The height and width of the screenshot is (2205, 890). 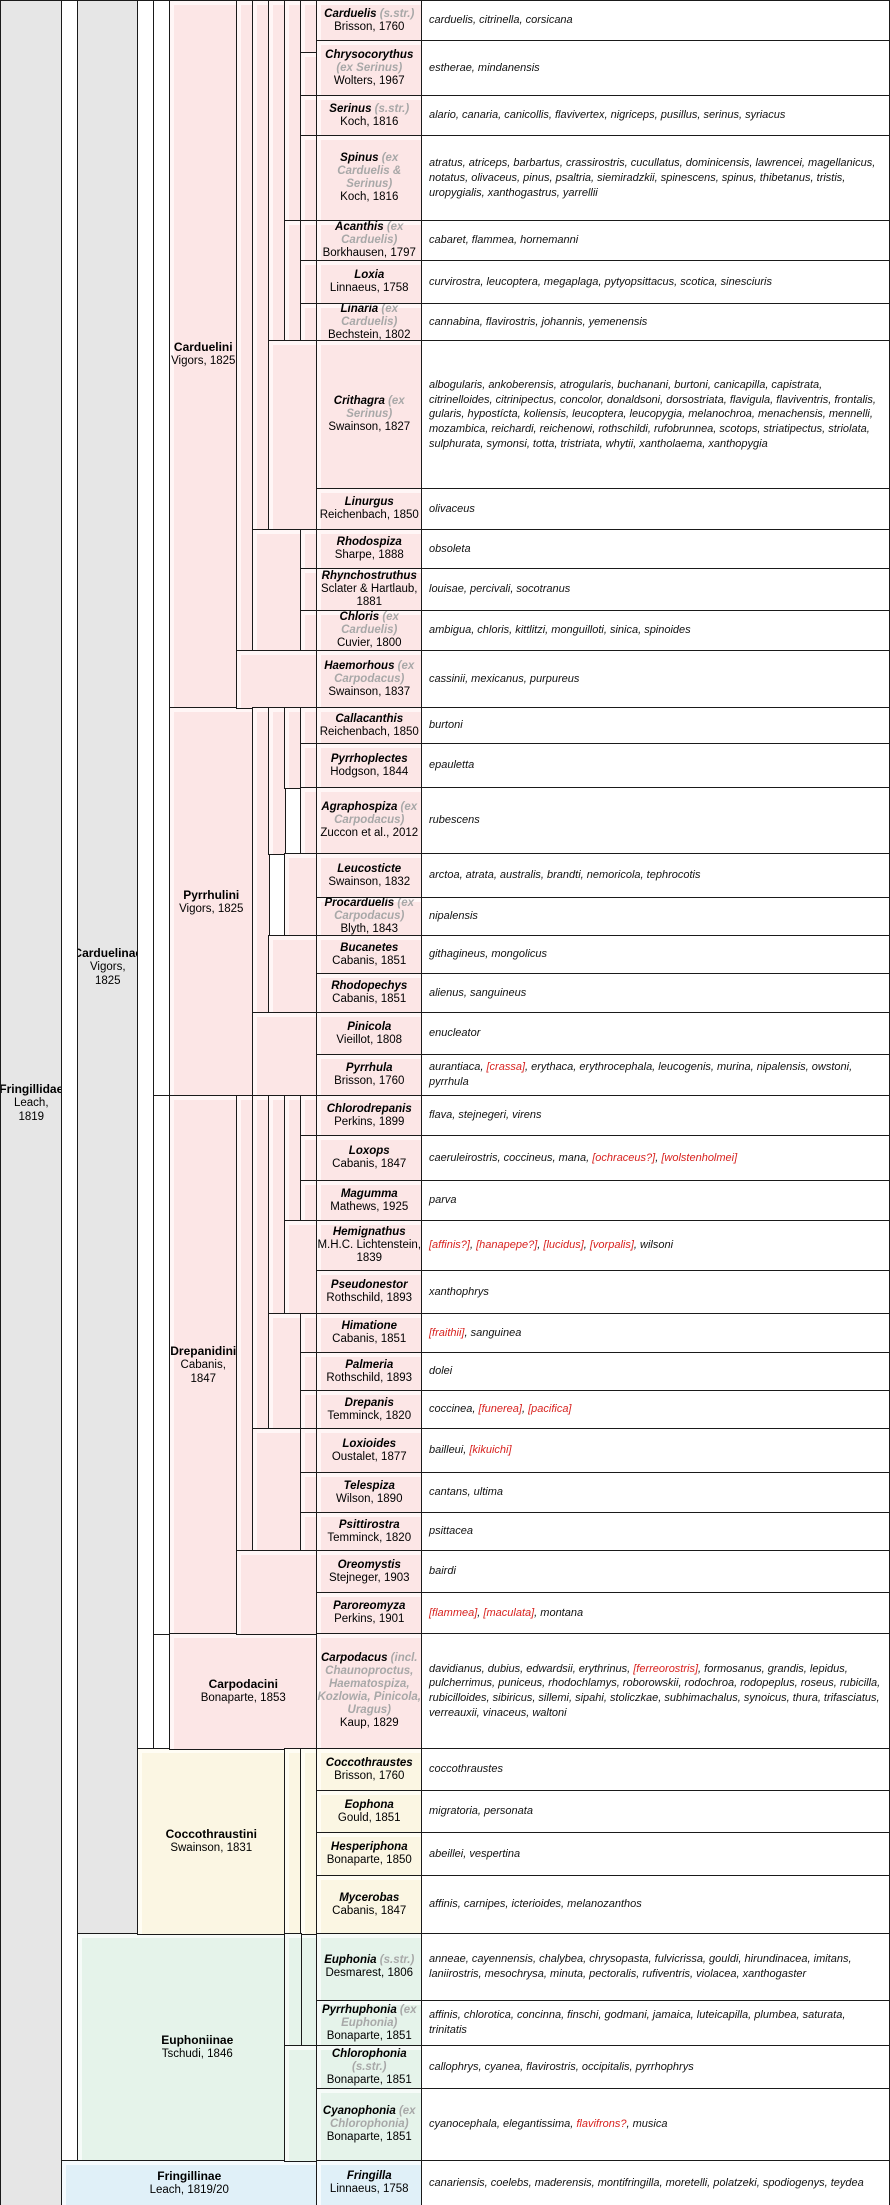 I want to click on rank-name: Euphoniinae, so click(x=197, y=2040).